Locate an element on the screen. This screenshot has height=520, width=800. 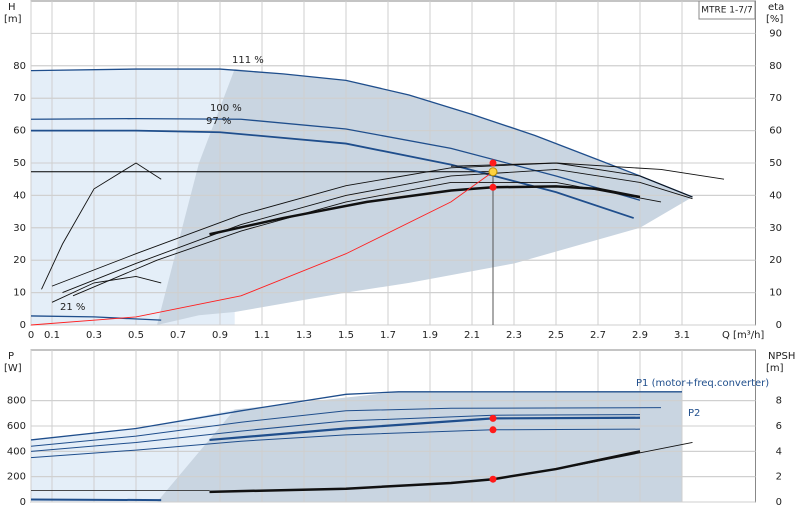
y-tick-label: 60 is located at coordinates (19, 131).